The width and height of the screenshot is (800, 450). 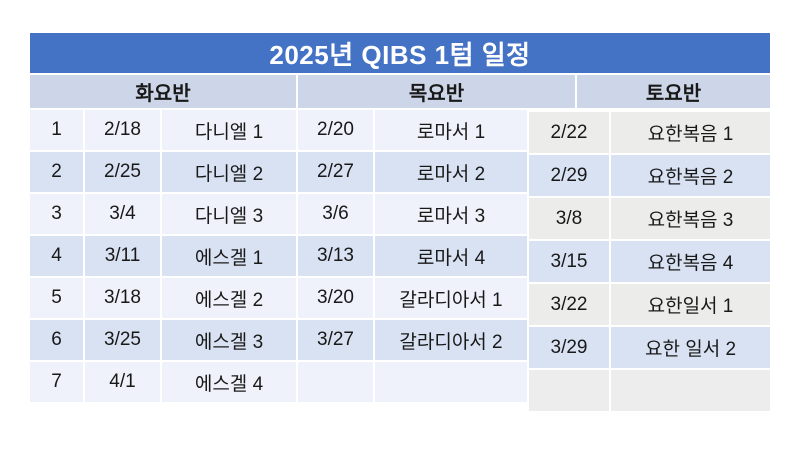 What do you see at coordinates (56, 340) in the screenshot?
I see `row-number: 6` at bounding box center [56, 340].